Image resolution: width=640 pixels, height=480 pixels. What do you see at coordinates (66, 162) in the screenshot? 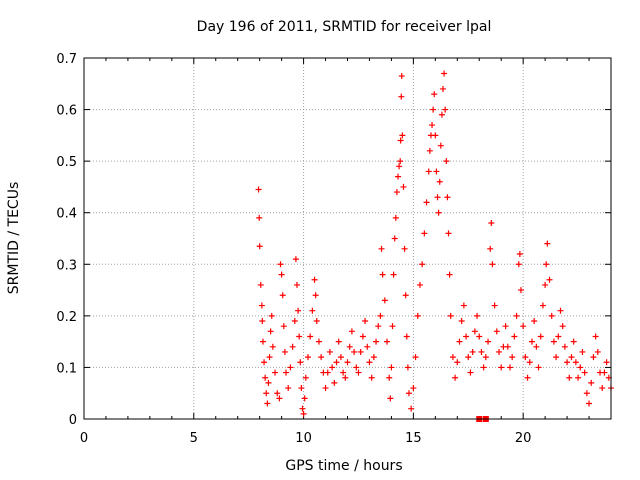
I see `y-tick-label: 0.5` at bounding box center [66, 162].